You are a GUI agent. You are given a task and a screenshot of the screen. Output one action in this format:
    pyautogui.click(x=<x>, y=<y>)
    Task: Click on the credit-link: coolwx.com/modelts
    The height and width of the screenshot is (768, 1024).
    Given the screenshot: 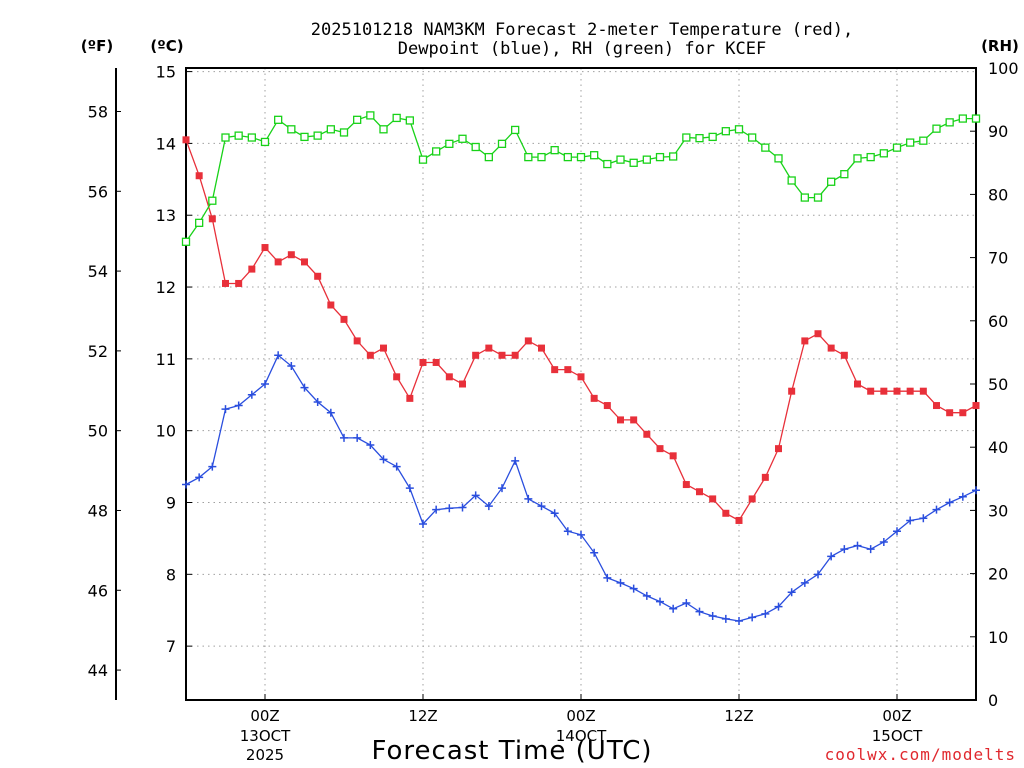 What is the action you would take?
    pyautogui.click(x=920, y=754)
    